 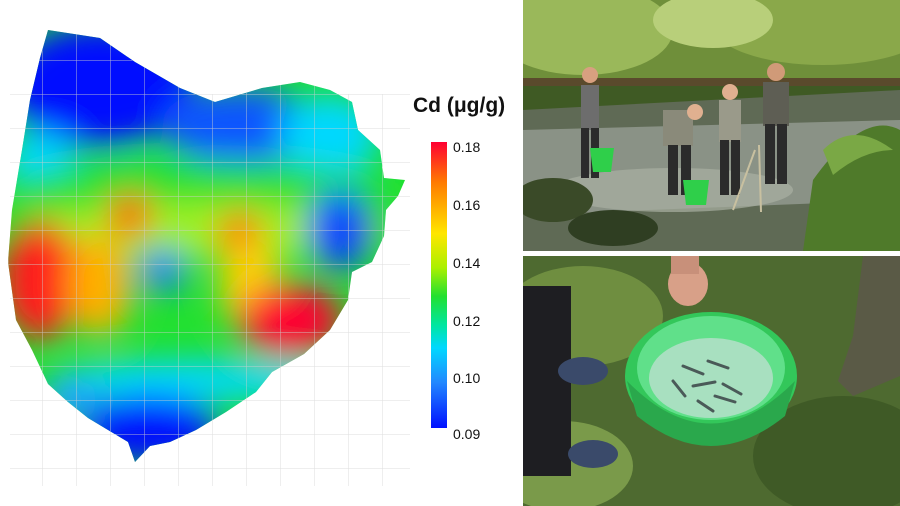 I want to click on tick-label-1: 0.16, so click(x=467, y=205).